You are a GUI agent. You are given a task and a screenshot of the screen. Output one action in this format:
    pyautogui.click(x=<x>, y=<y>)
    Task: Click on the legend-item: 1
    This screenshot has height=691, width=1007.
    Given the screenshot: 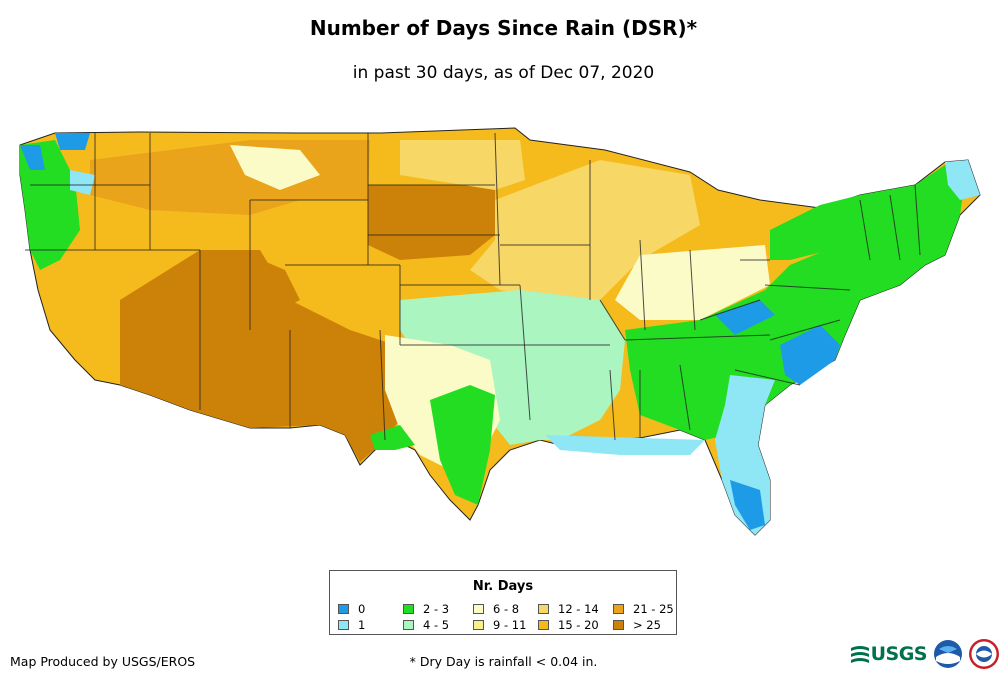 What is the action you would take?
    pyautogui.click(x=351, y=625)
    